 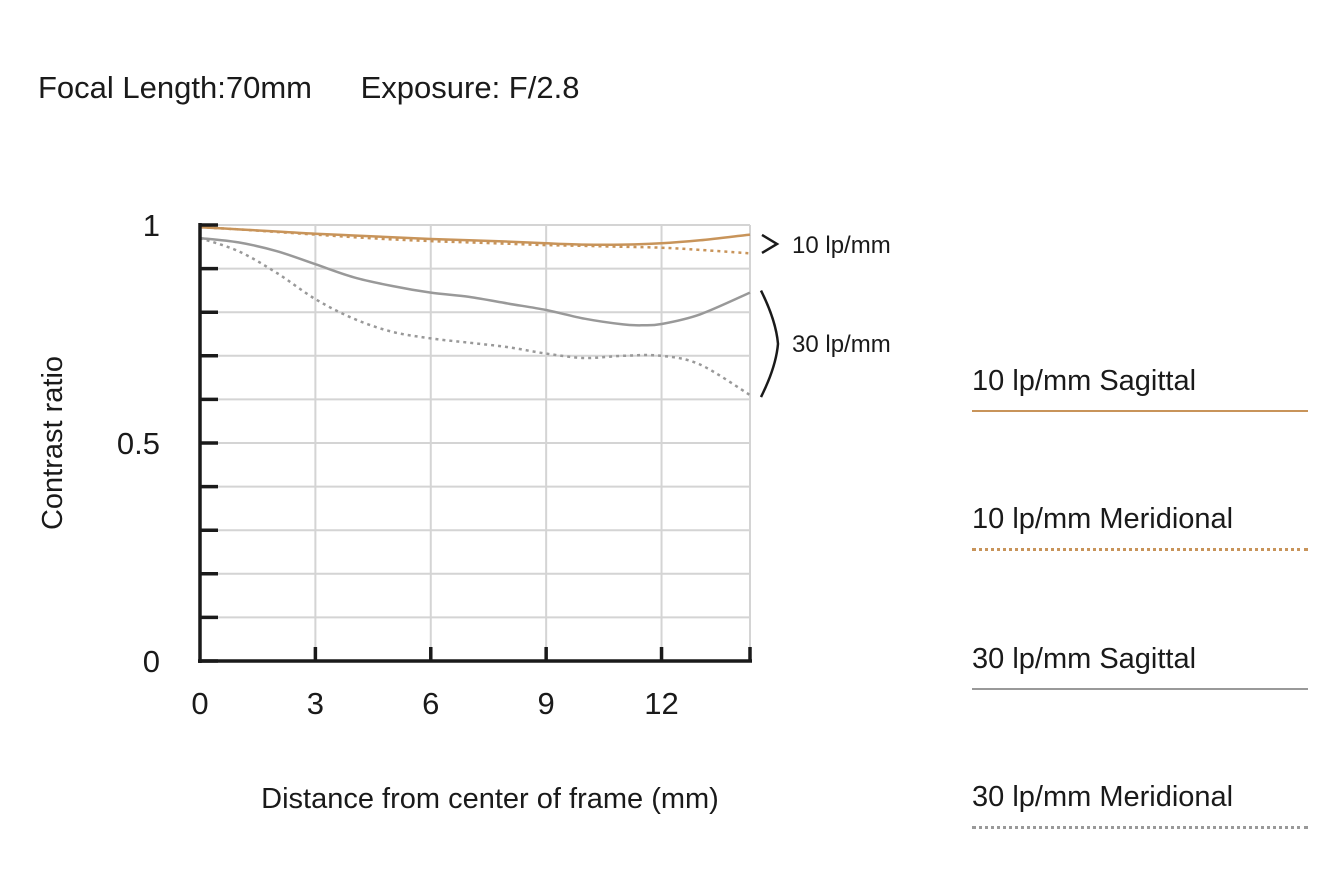 I want to click on annotation-30-lpmm: 30 lp/mm, so click(x=841, y=344).